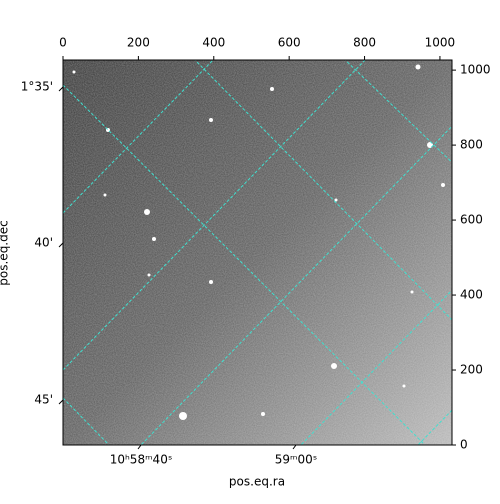 This screenshot has width=500, height=504. Describe the element at coordinates (257, 482) in the screenshot. I see `x-axis-label: pos.eq.ra` at that location.